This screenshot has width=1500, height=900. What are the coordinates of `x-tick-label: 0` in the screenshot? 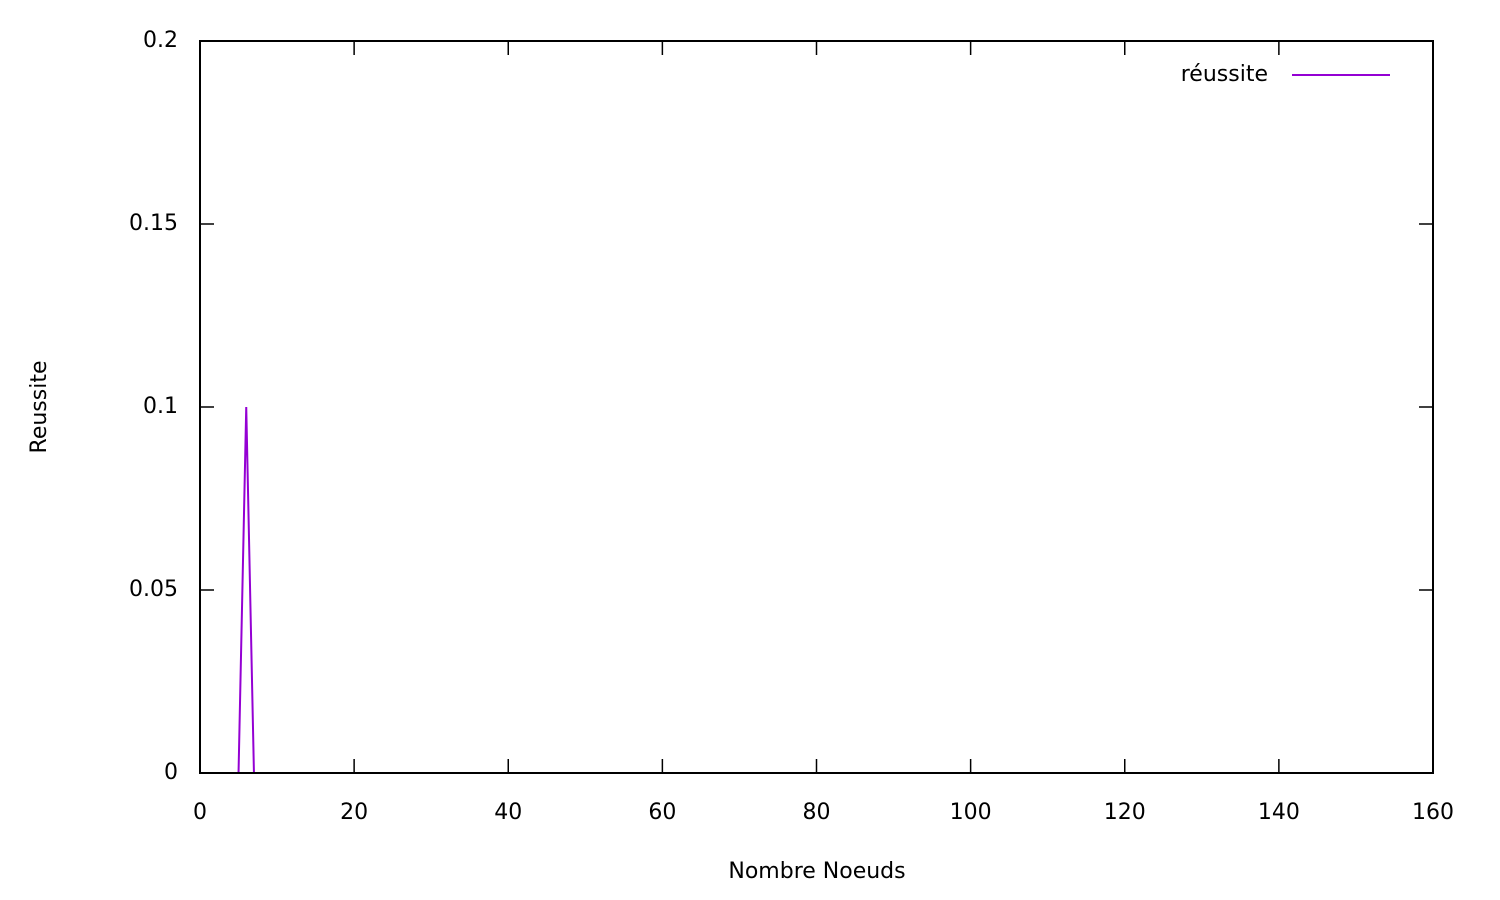 It's located at (200, 812).